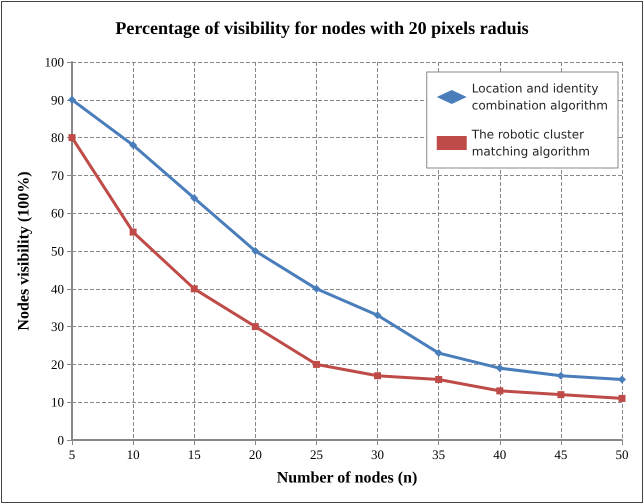 This screenshot has height=504, width=644. Describe the element at coordinates (194, 454) in the screenshot. I see `x-tick-label: 15` at that location.